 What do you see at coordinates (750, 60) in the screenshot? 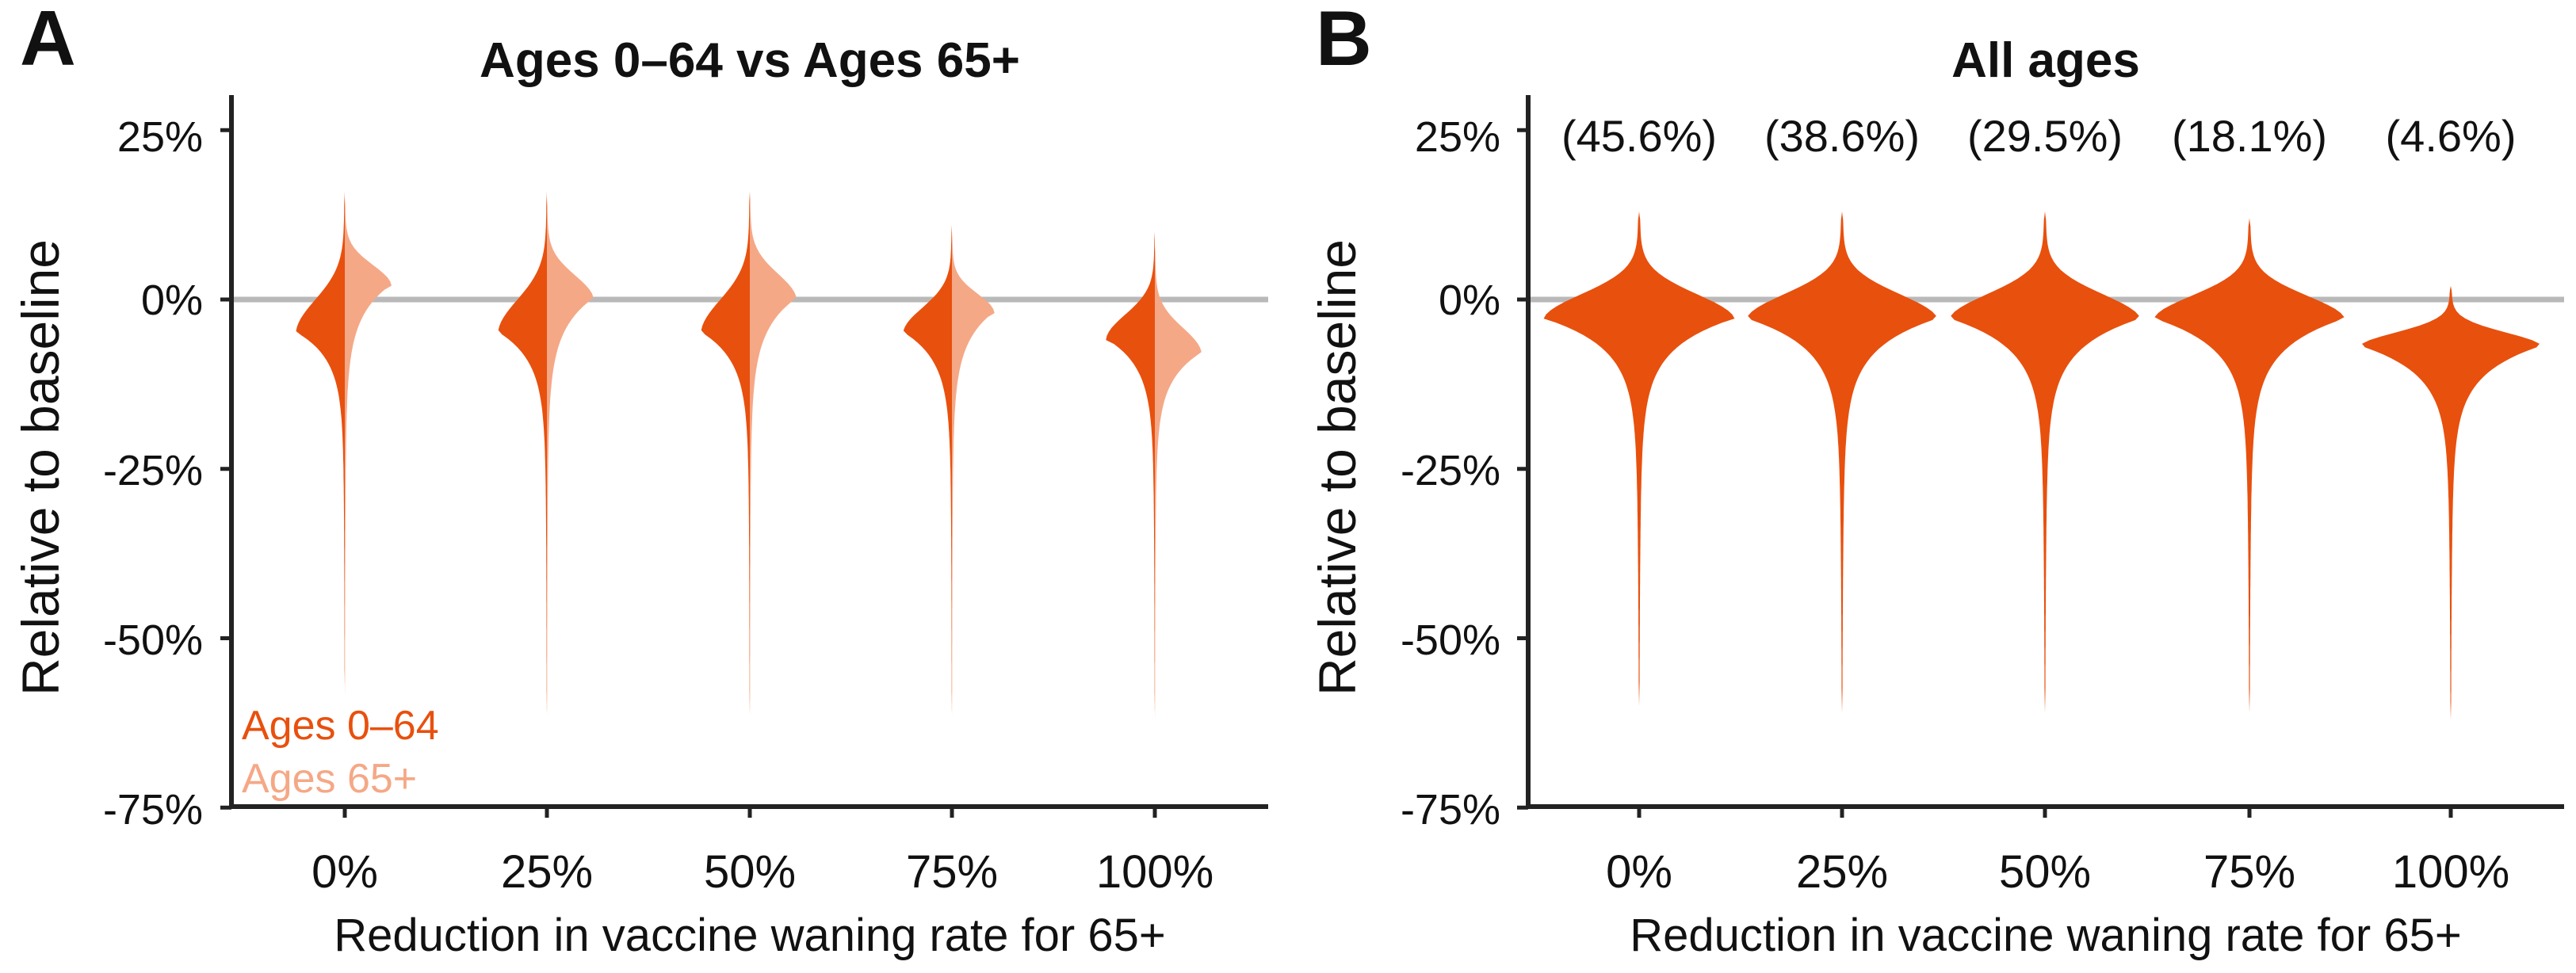
I see `panel-a-title: Ages 0–64 vs Ages 65+` at bounding box center [750, 60].